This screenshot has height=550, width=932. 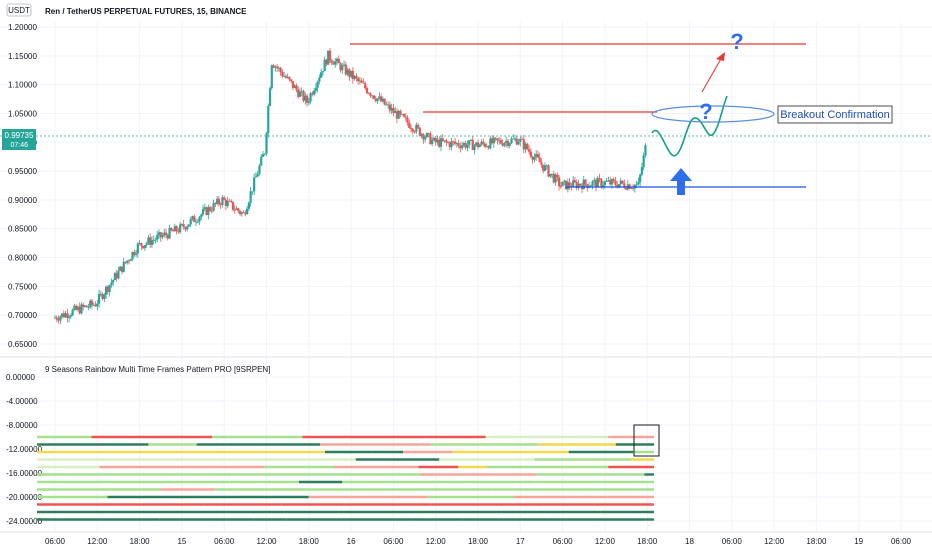 What do you see at coordinates (19, 139) in the screenshot?
I see `last-price-badge` at bounding box center [19, 139].